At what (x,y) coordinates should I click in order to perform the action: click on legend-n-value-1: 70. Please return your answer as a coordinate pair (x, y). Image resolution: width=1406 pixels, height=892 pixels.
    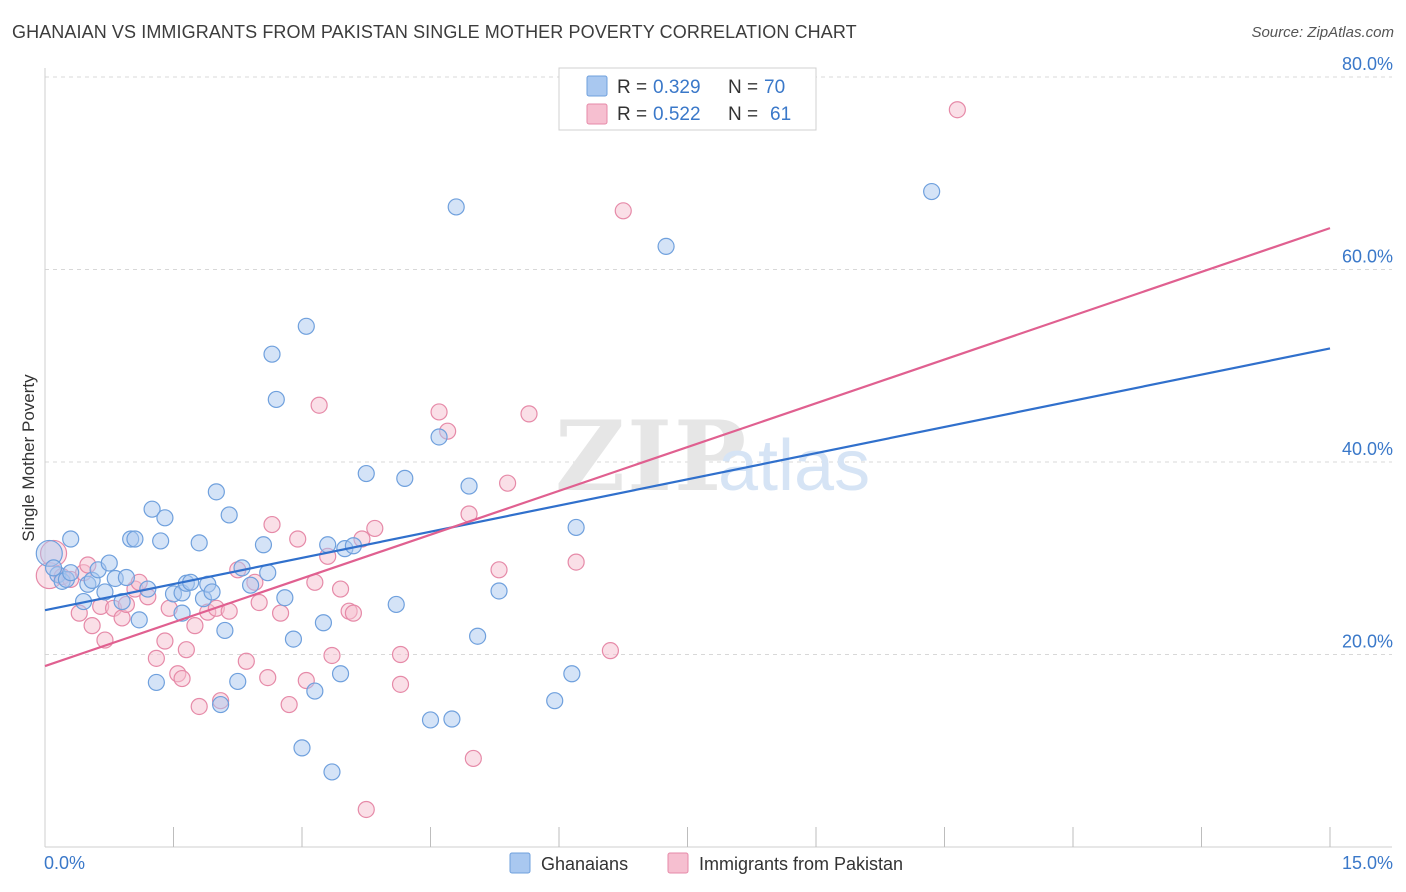
    Looking at the image, I should click on (774, 87).